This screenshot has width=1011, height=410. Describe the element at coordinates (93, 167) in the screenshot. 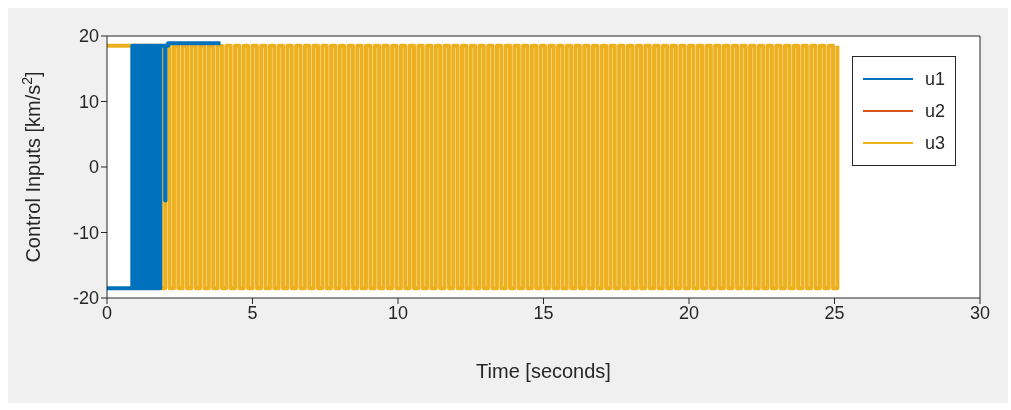

I see `y-tick-label: 0` at that location.